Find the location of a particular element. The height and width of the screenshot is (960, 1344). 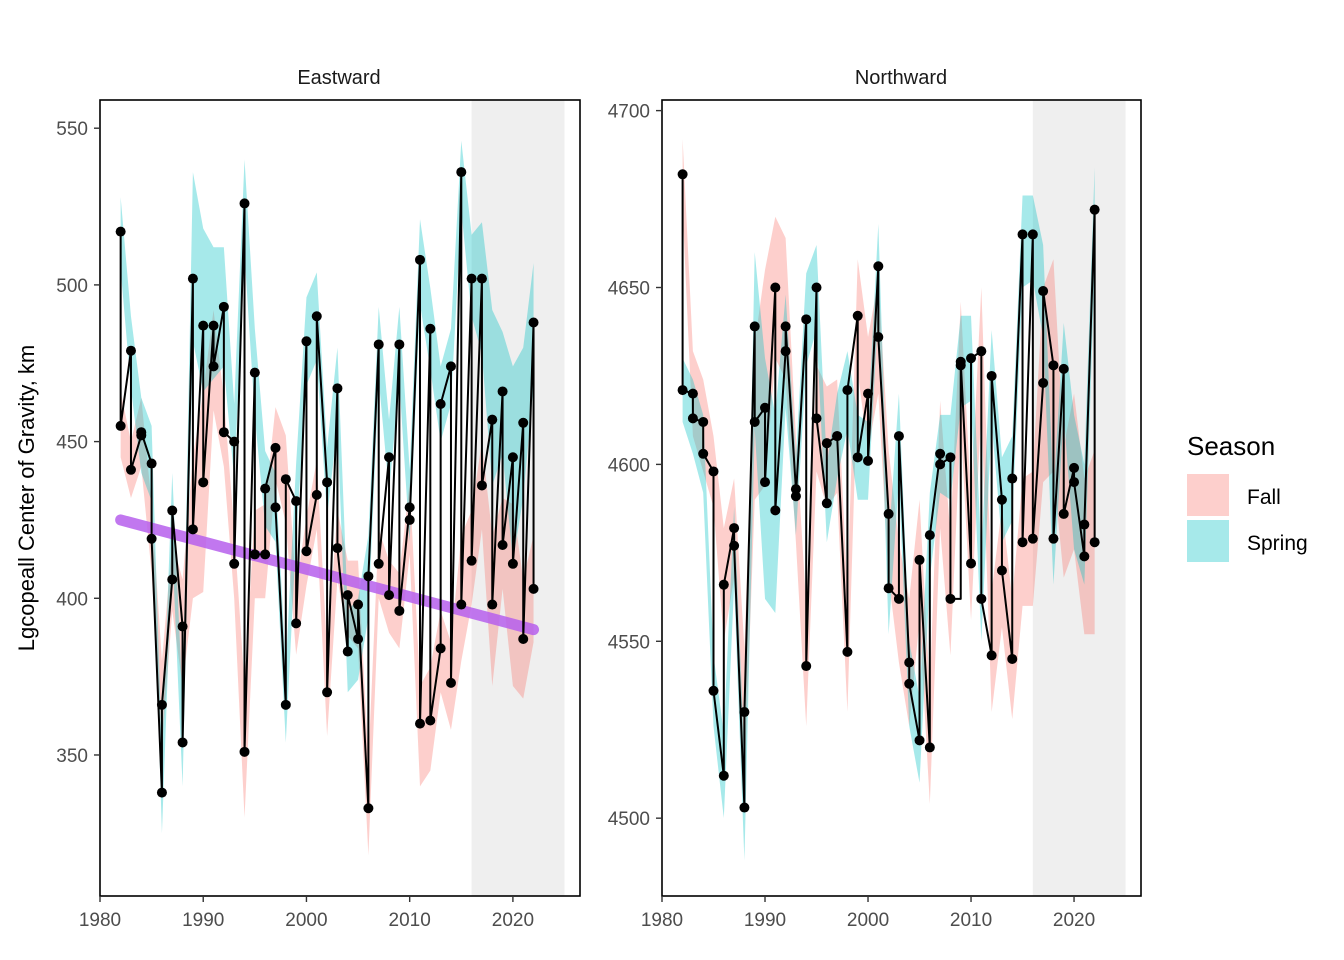

legend-label-fall: Fall is located at coordinates (1264, 497).